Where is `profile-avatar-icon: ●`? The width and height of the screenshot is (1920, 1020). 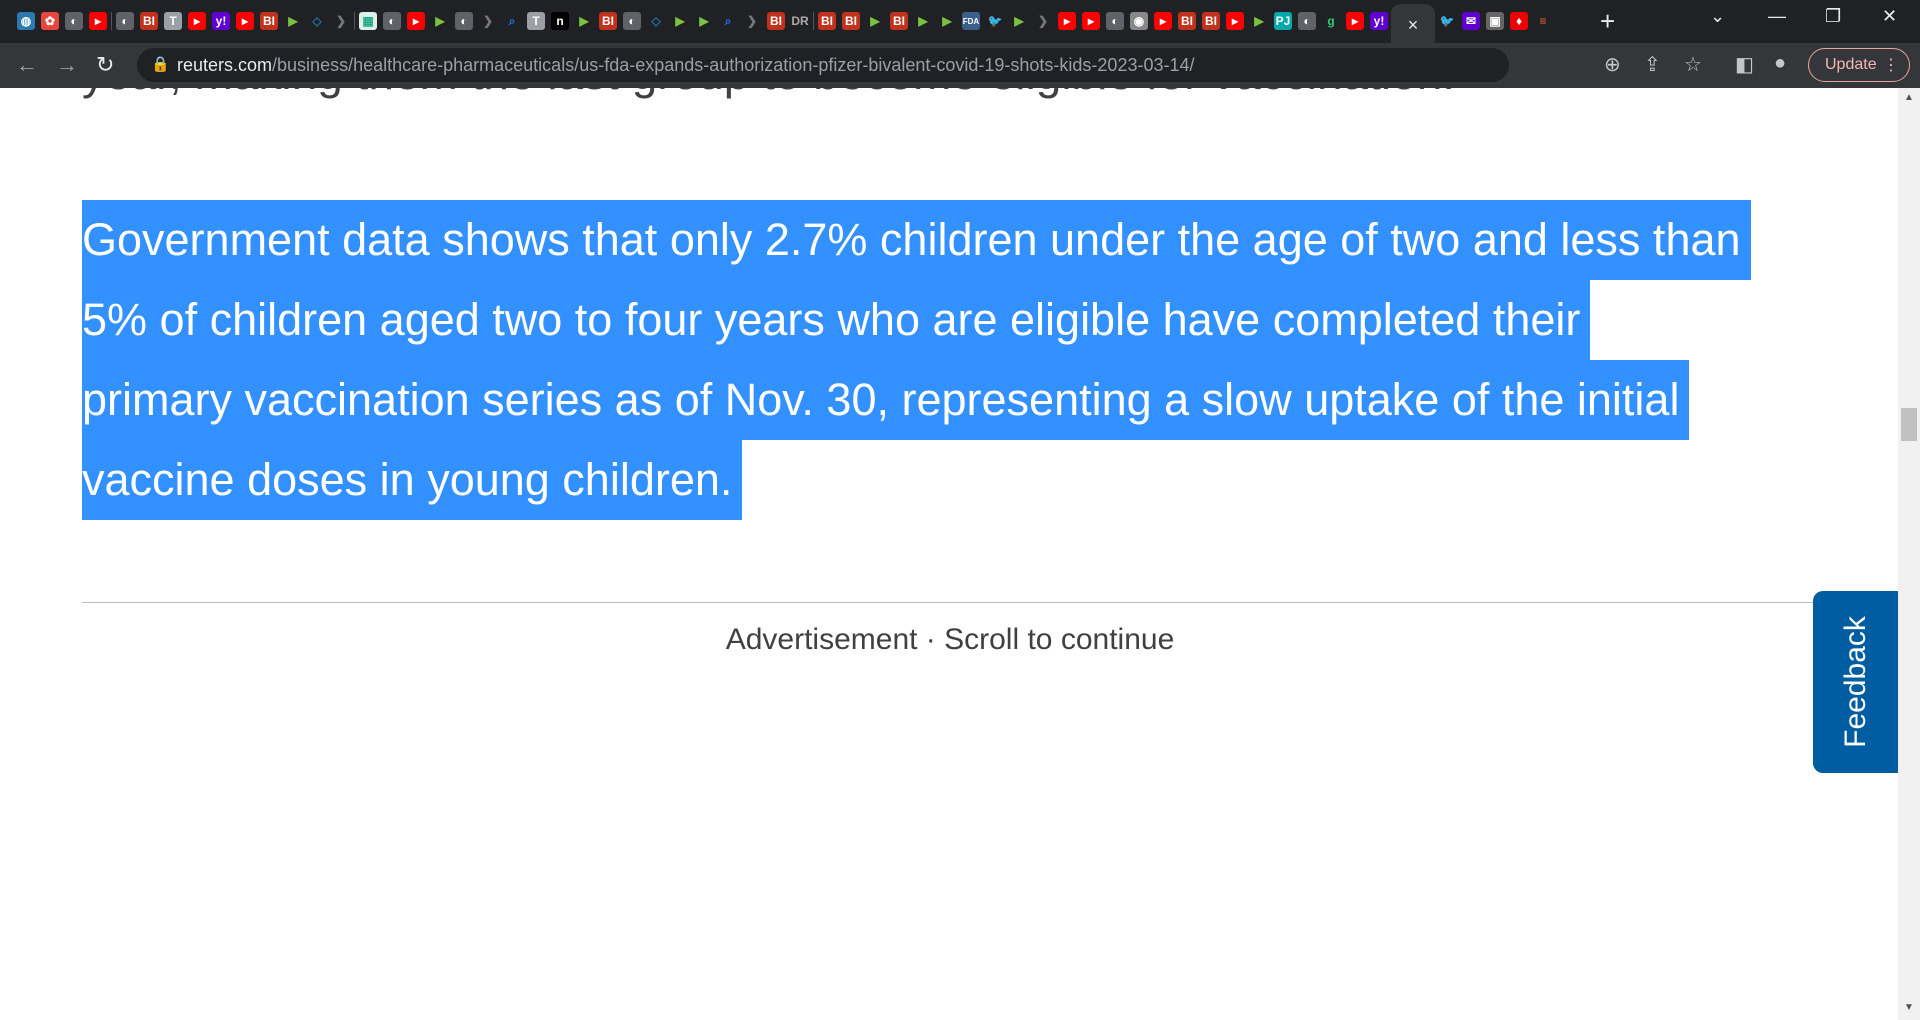 profile-avatar-icon: ● is located at coordinates (1780, 63).